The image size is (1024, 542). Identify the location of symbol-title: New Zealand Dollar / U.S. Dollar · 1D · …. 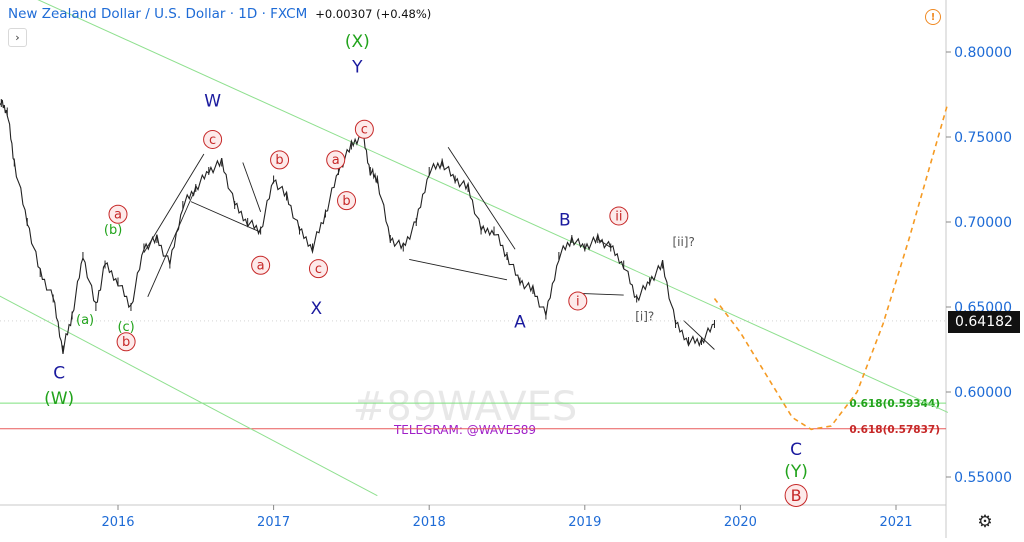
(157, 14).